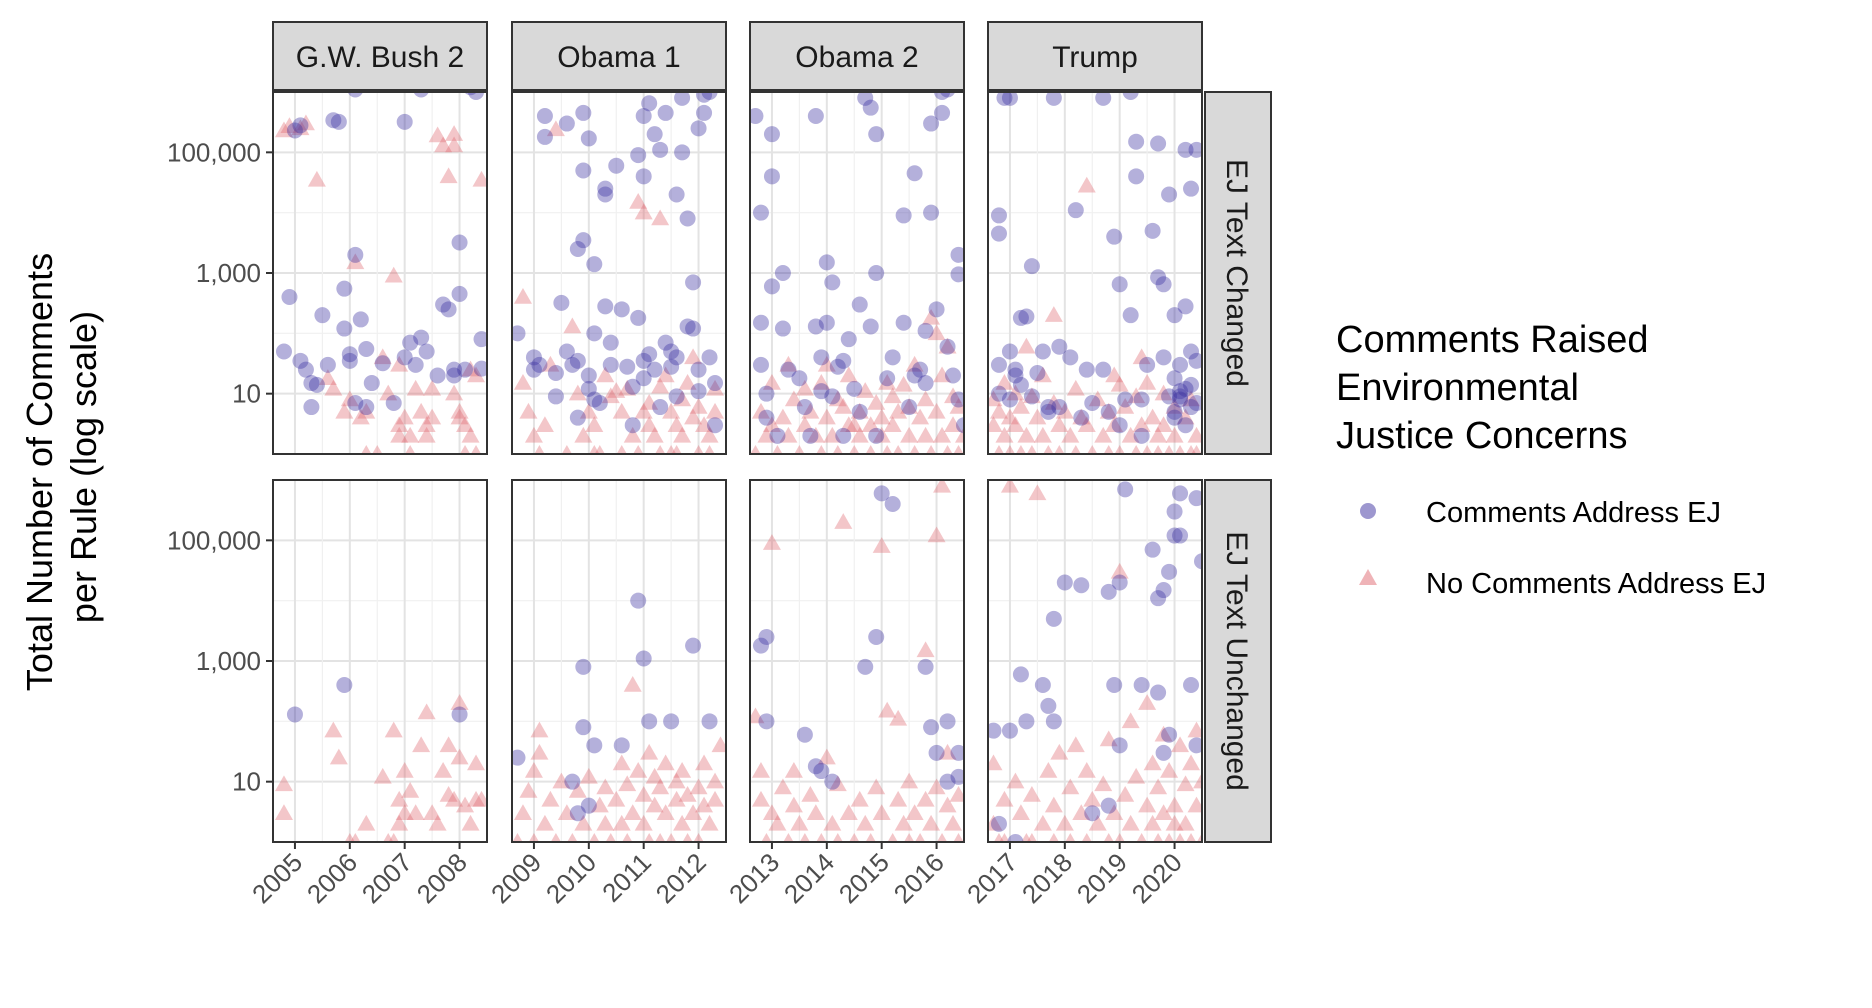 Image resolution: width=1872 pixels, height=1008 pixels. I want to click on x-tick-label: 2018, so click(1047, 878).